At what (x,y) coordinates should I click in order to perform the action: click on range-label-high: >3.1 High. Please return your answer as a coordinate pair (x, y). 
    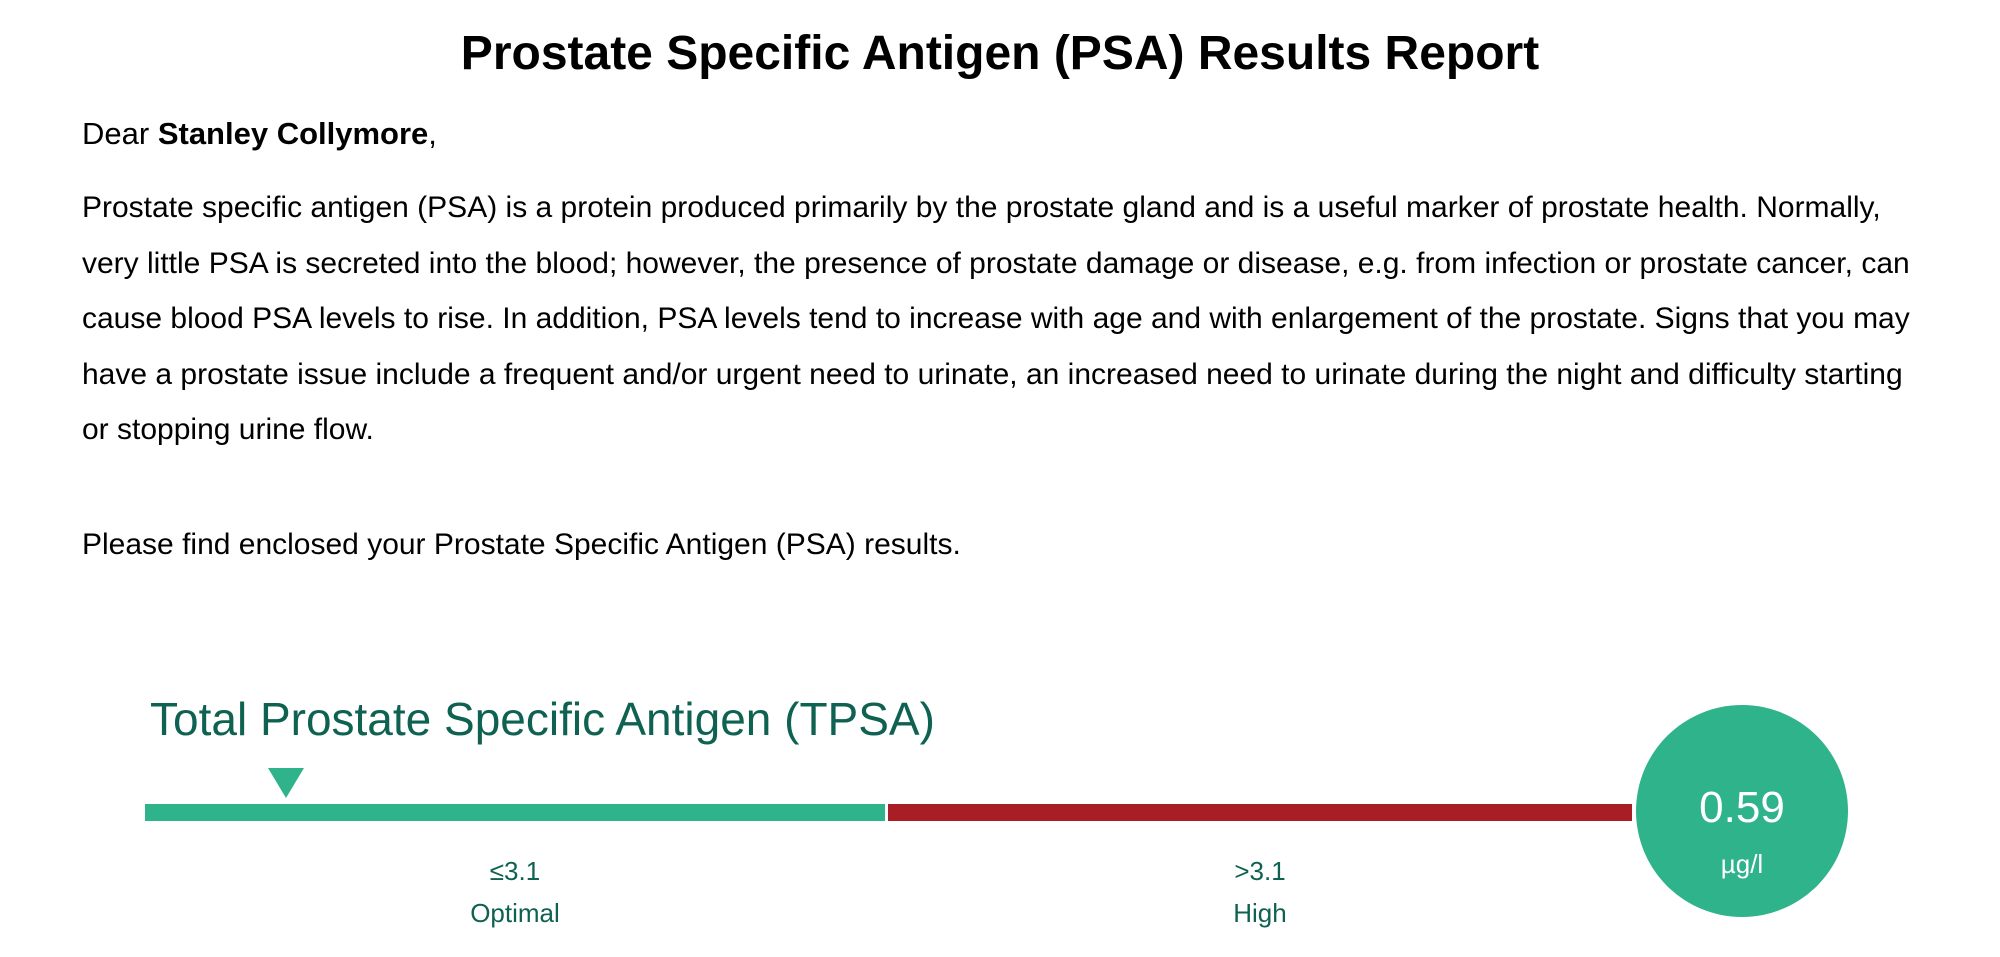
    Looking at the image, I should click on (1260, 892).